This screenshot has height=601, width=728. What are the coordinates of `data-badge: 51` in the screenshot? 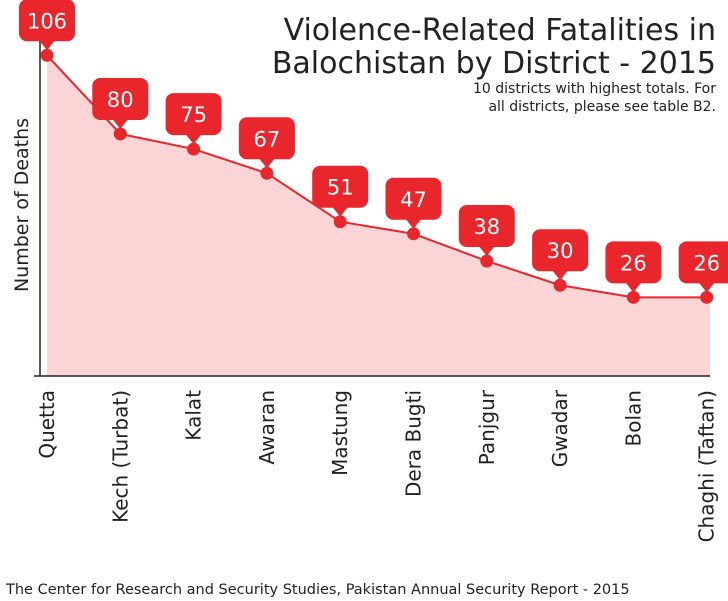 It's located at (340, 191).